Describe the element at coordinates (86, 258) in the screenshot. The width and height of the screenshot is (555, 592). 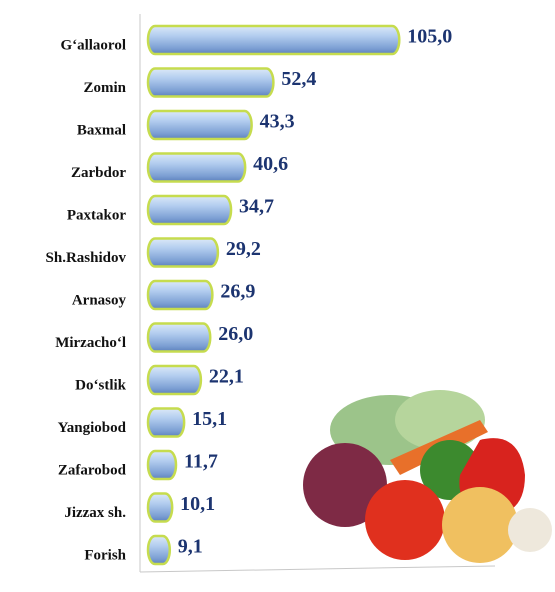
I see `y-tick-label: Sh.Rashidov` at that location.